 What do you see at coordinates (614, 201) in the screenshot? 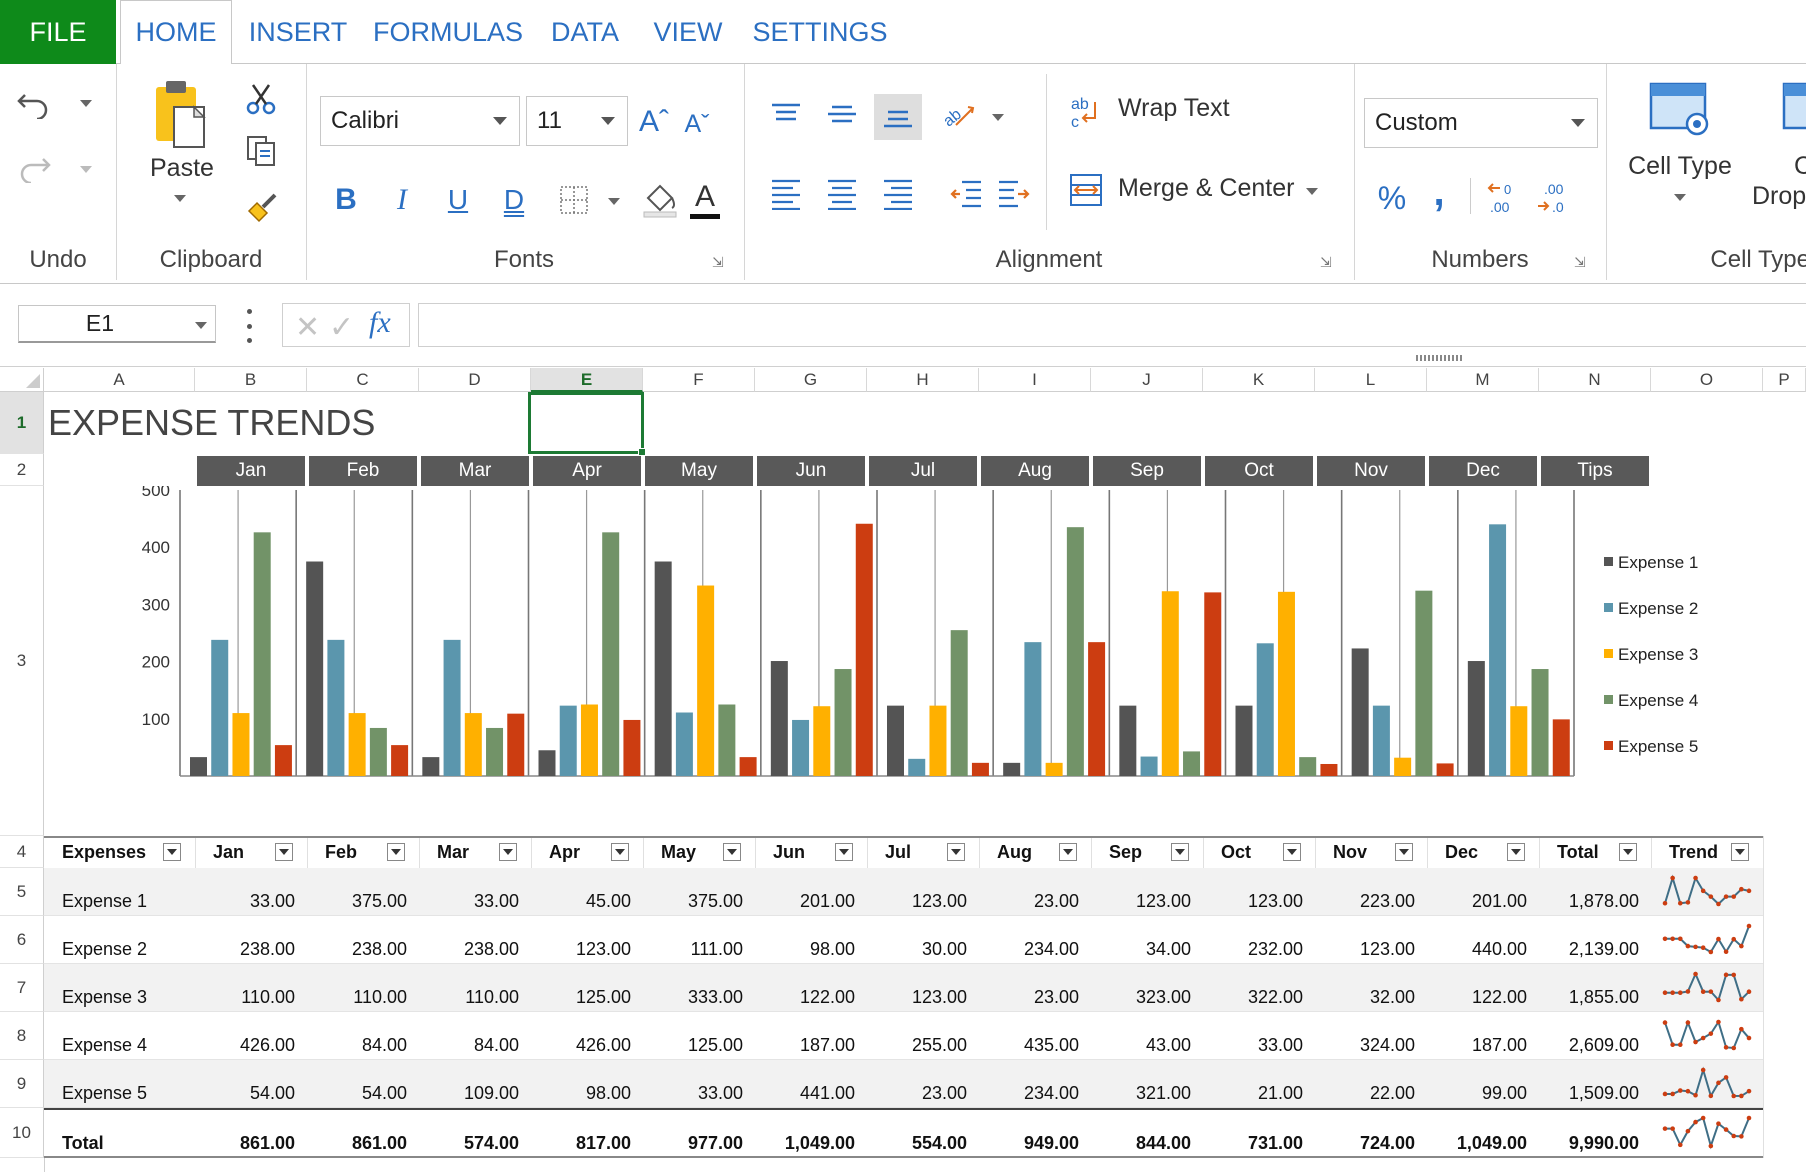
I see `borders-dropdown-icon` at bounding box center [614, 201].